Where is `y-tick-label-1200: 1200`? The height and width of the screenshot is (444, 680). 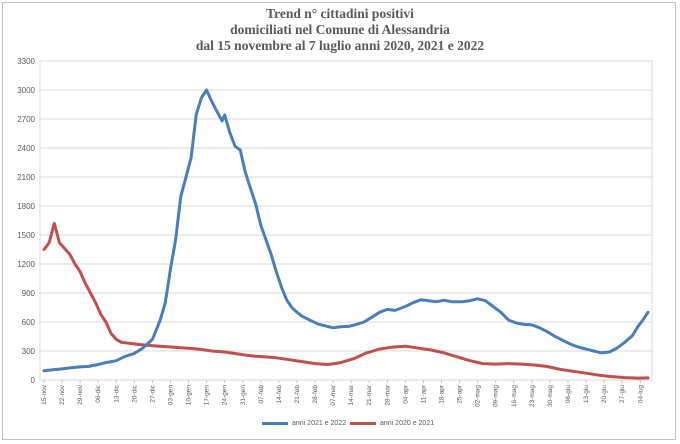 y-tick-label-1200: 1200 is located at coordinates (26, 264).